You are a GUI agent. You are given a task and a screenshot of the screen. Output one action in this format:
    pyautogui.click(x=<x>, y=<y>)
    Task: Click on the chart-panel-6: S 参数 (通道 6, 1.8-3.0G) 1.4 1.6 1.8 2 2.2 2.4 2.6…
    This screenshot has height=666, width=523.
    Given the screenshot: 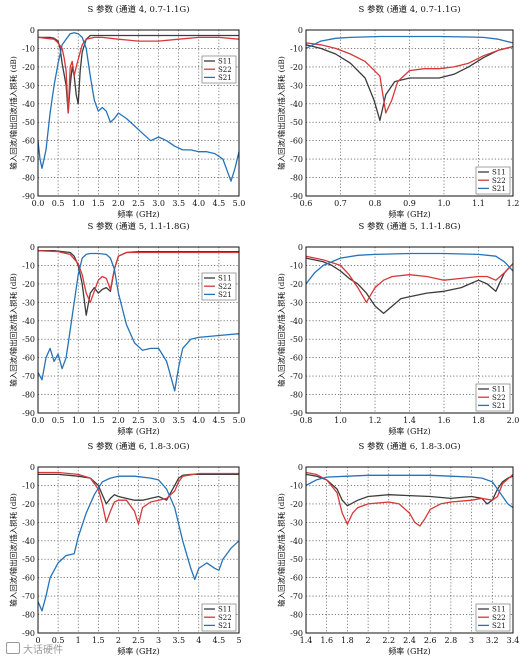 What is the action you would take?
    pyautogui.click(x=397, y=548)
    